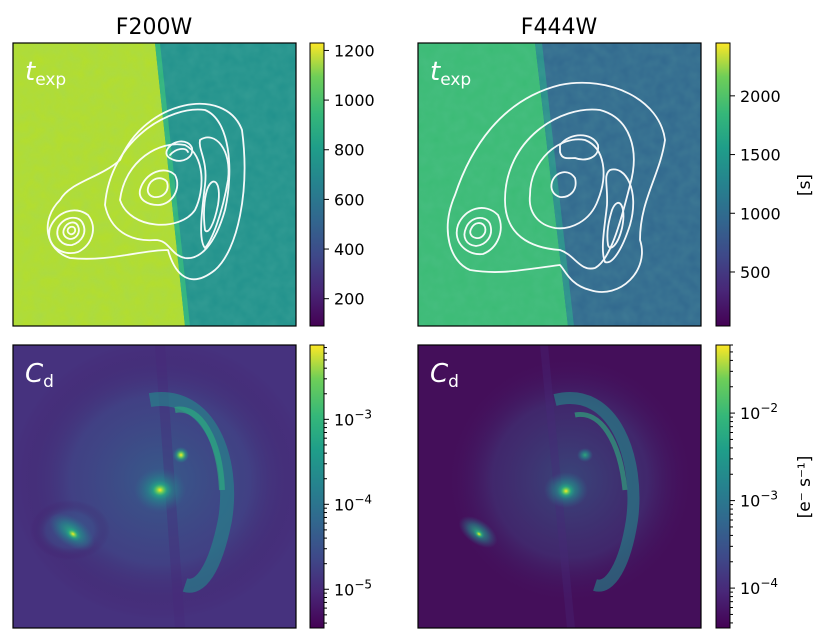 The height and width of the screenshot is (644, 831). What do you see at coordinates (746, 486) in the screenshot?
I see `colorbar-f444w-cd: 10⁻⁴ 10⁻³ 10⁻²` at bounding box center [746, 486].